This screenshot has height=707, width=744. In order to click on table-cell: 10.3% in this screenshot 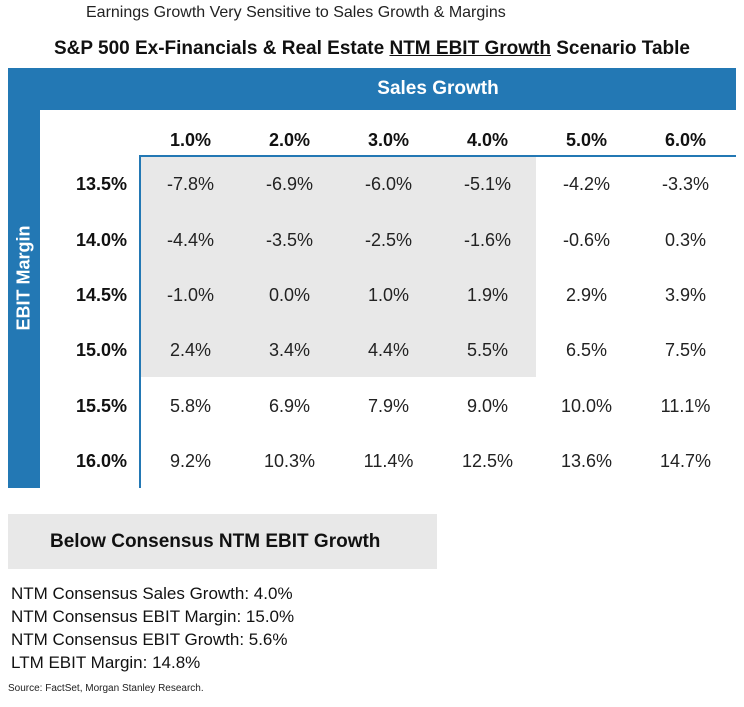, I will do `click(289, 461)`.